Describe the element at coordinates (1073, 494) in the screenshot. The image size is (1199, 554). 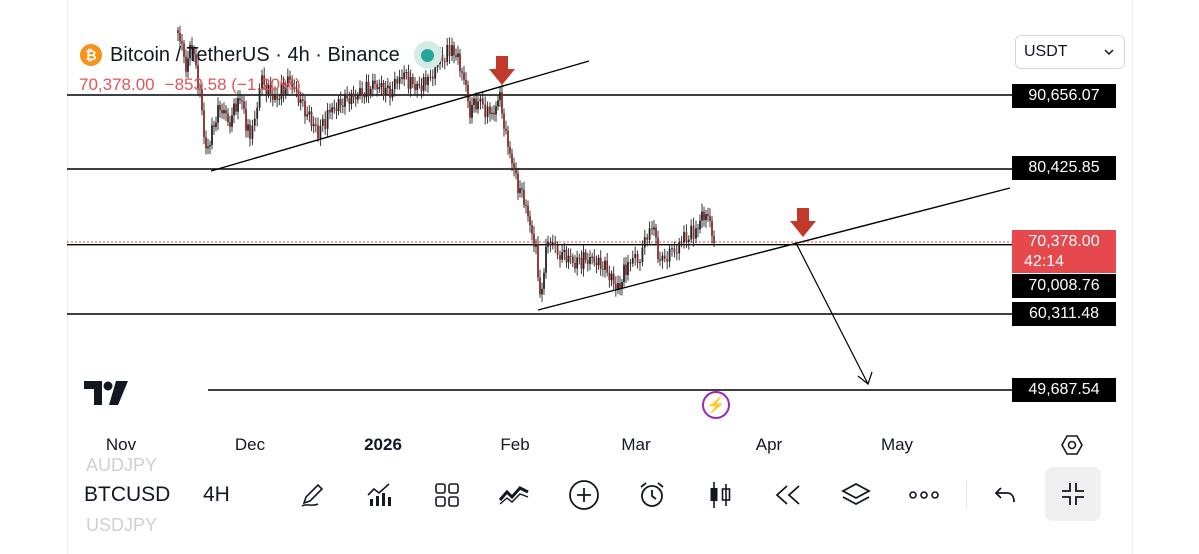
I see `collapse-icon` at that location.